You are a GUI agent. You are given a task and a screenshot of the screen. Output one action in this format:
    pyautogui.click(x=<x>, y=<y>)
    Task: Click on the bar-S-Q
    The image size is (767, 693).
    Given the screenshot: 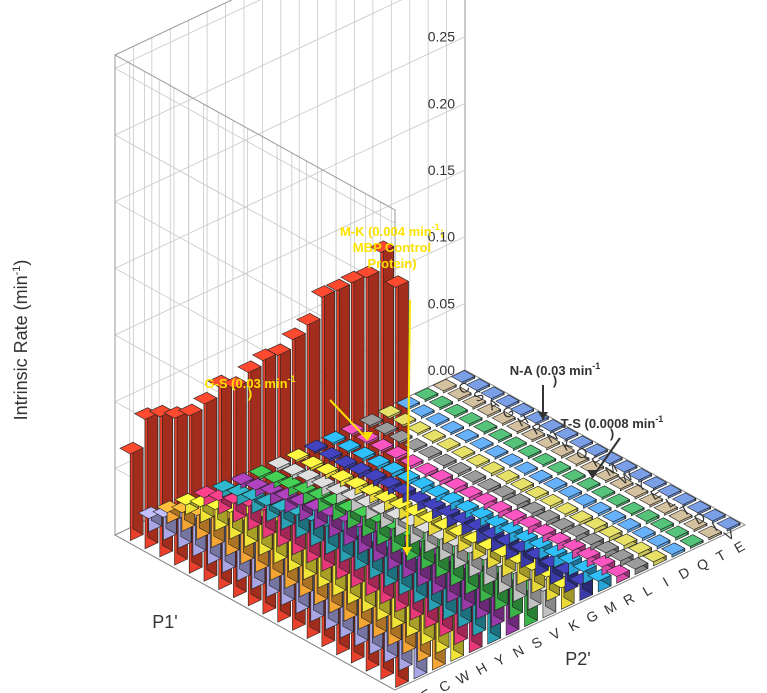 What is the action you would take?
    pyautogui.click(x=441, y=403)
    